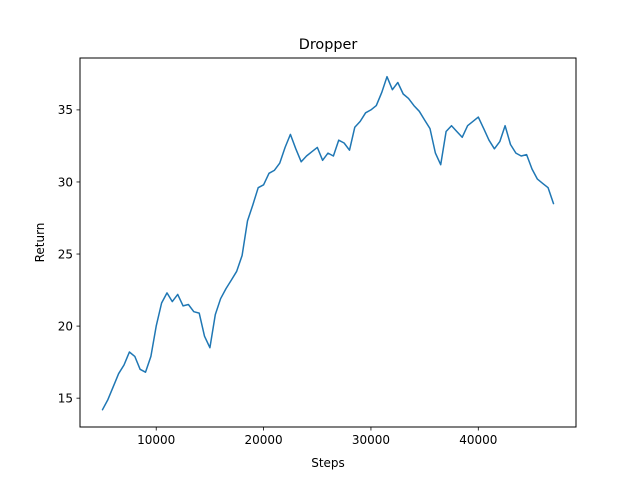 Image resolution: width=640 pixels, height=480 pixels. I want to click on y-axis-label: Return, so click(40, 243).